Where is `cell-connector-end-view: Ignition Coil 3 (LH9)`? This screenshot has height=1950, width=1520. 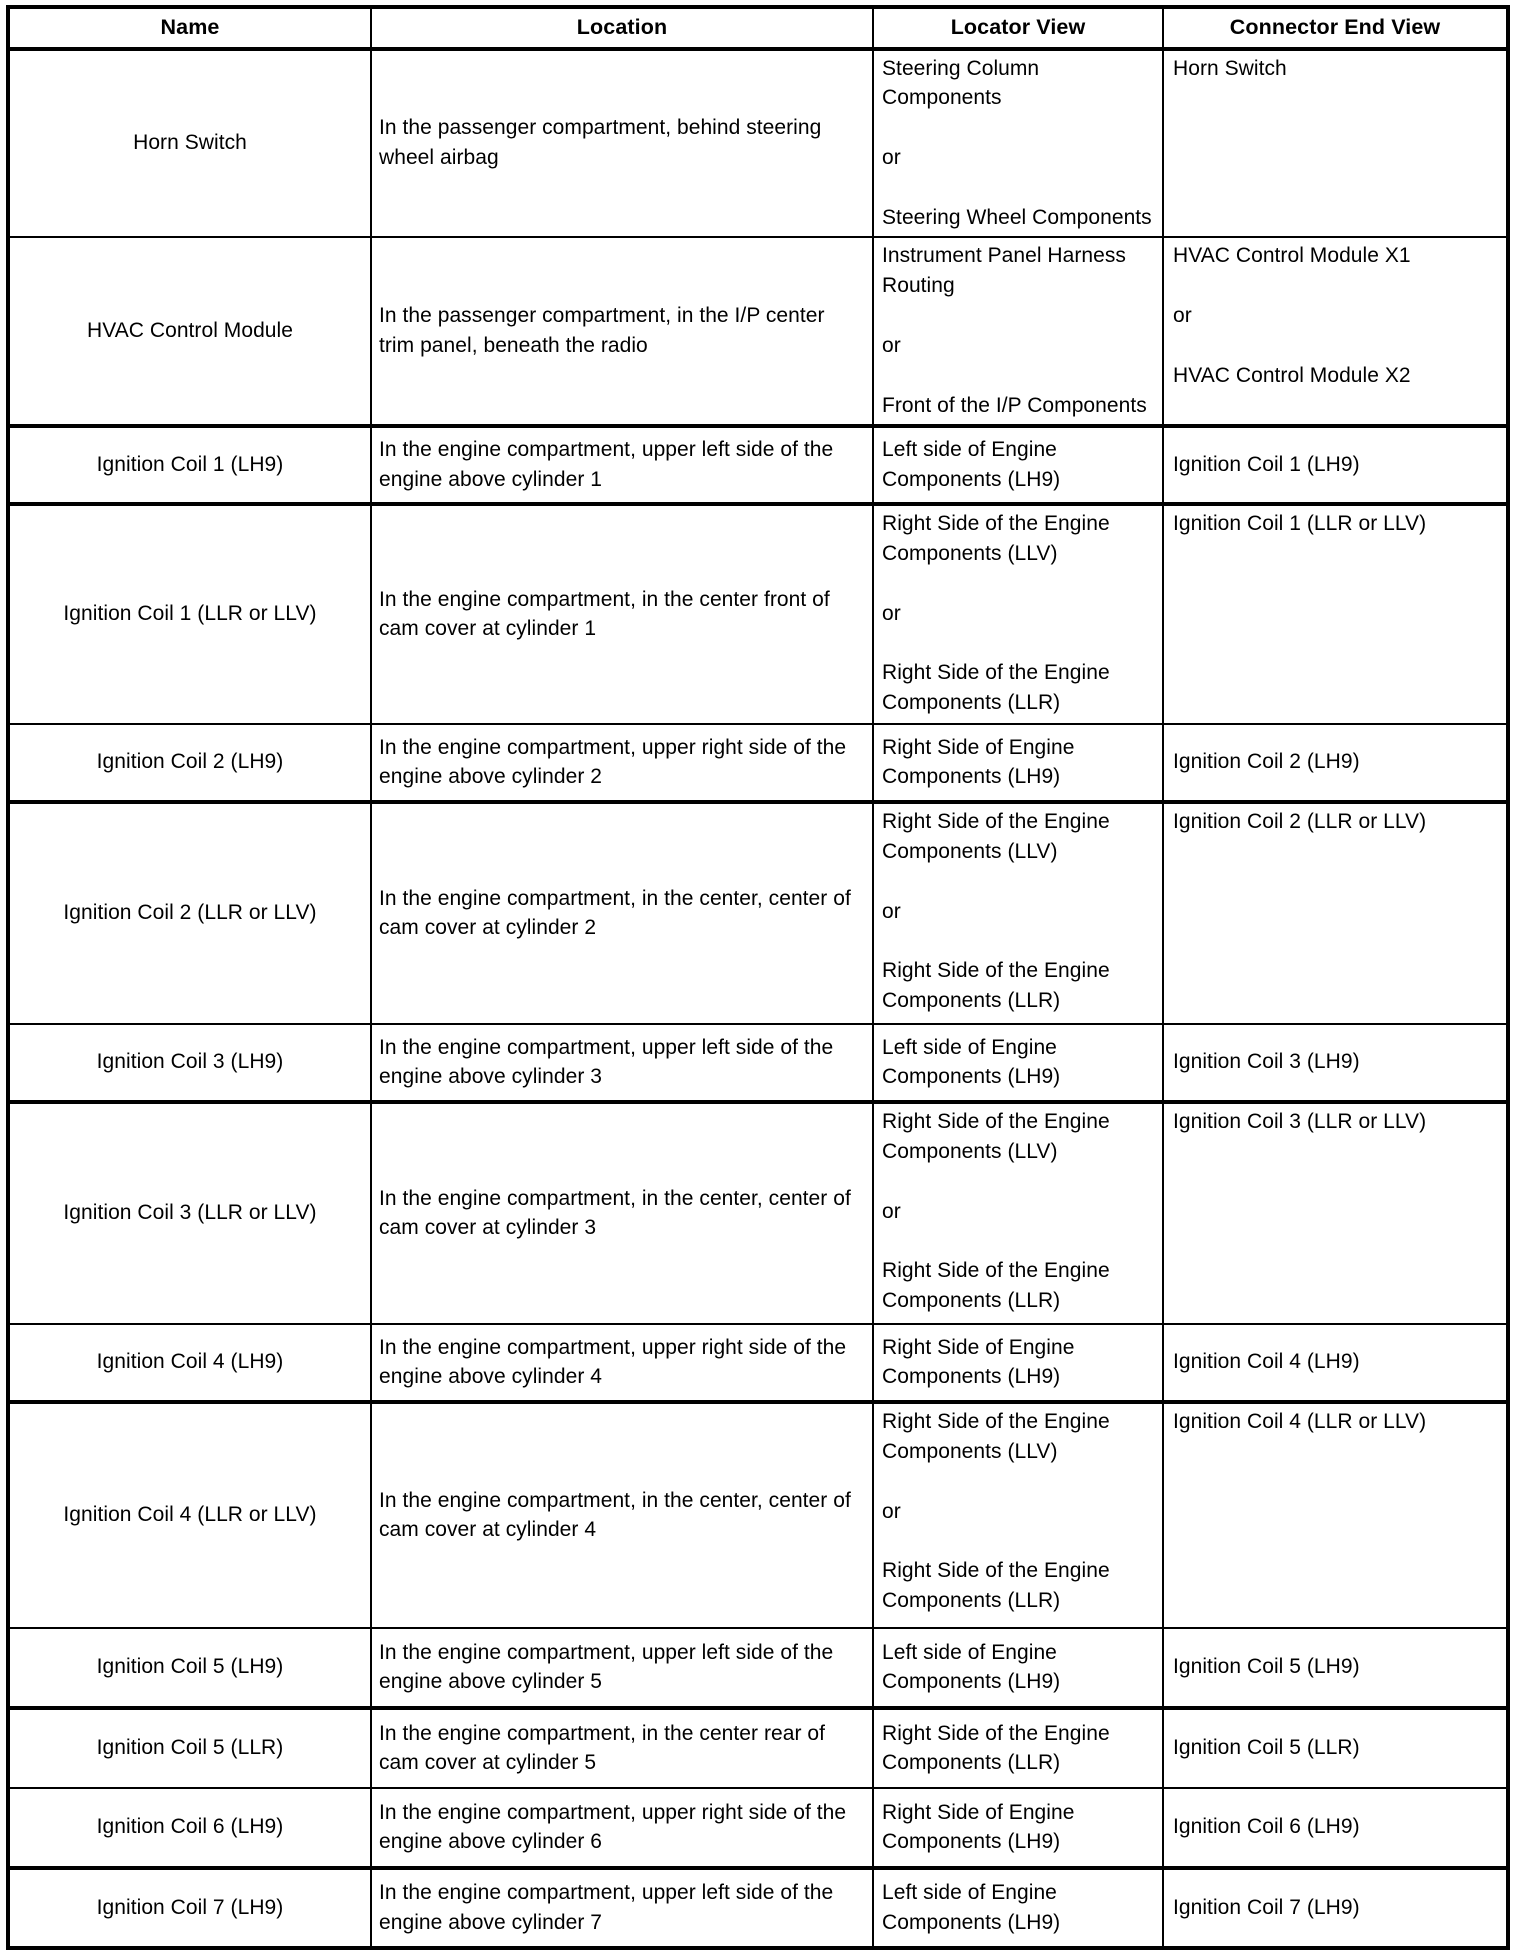
cell-connector-end-view: Ignition Coil 3 (LH9) is located at coordinates (1335, 1064).